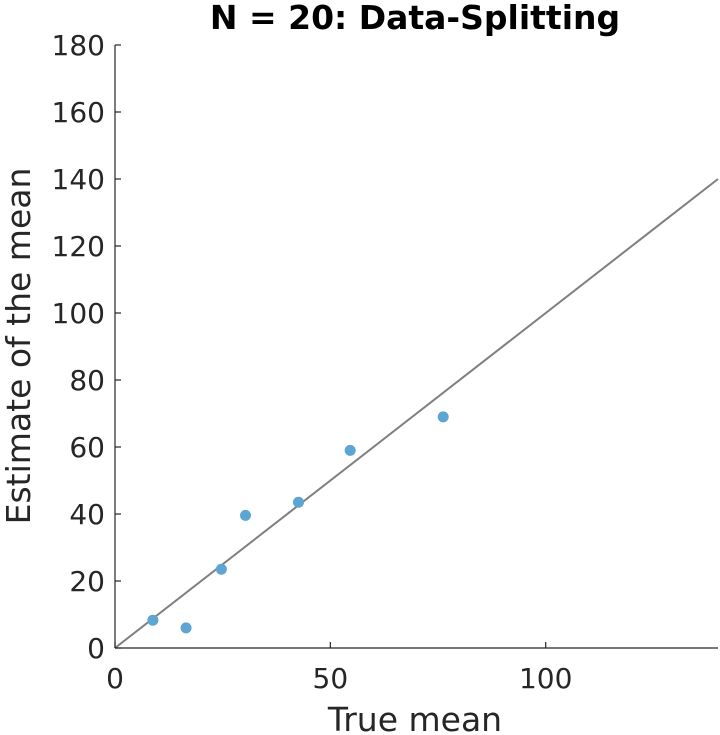 This screenshot has height=735, width=720. Describe the element at coordinates (78, 45) in the screenshot. I see `y-tick-label: 180` at that location.